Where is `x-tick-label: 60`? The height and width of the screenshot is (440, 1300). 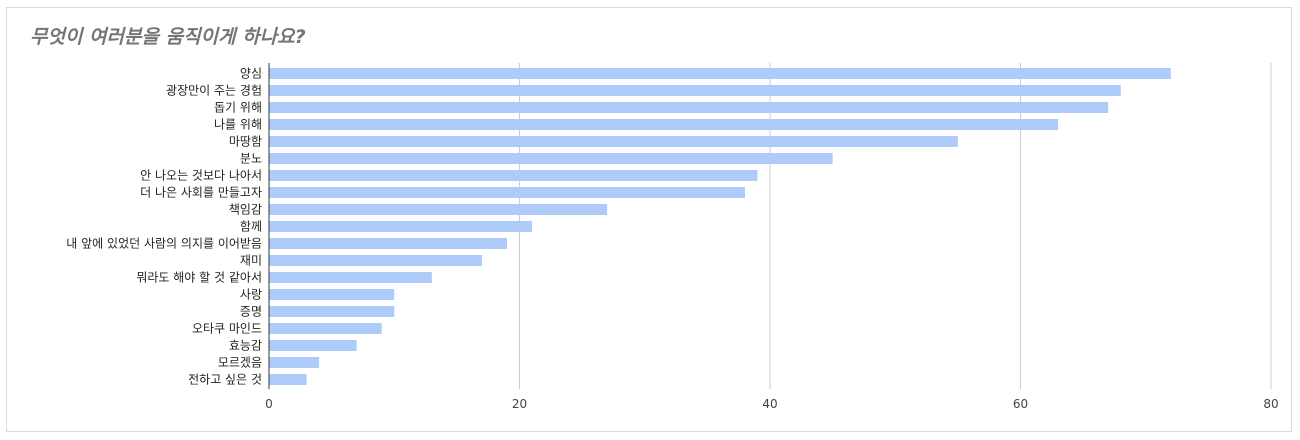
x-tick-label: 60 is located at coordinates (1020, 404).